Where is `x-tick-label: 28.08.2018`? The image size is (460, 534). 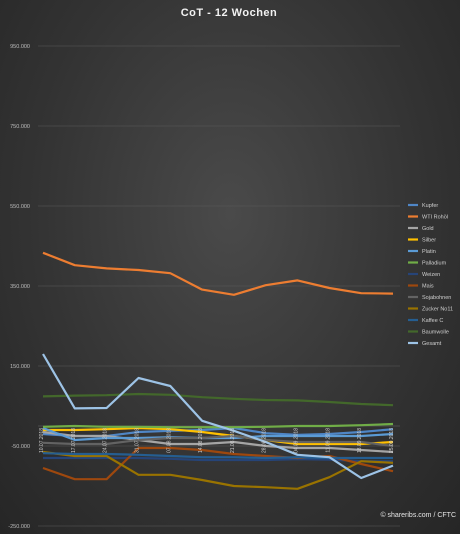 x-tick-label: 28.08.2018 is located at coordinates (265, 440).